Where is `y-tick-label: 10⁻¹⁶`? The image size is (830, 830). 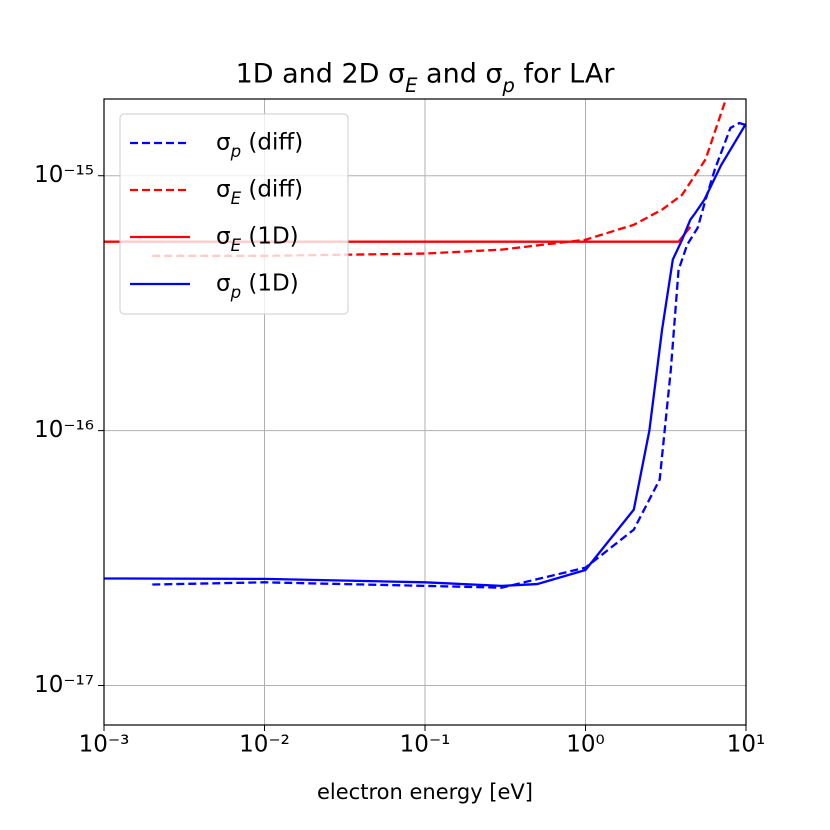
y-tick-label: 10⁻¹⁶ is located at coordinates (64, 430).